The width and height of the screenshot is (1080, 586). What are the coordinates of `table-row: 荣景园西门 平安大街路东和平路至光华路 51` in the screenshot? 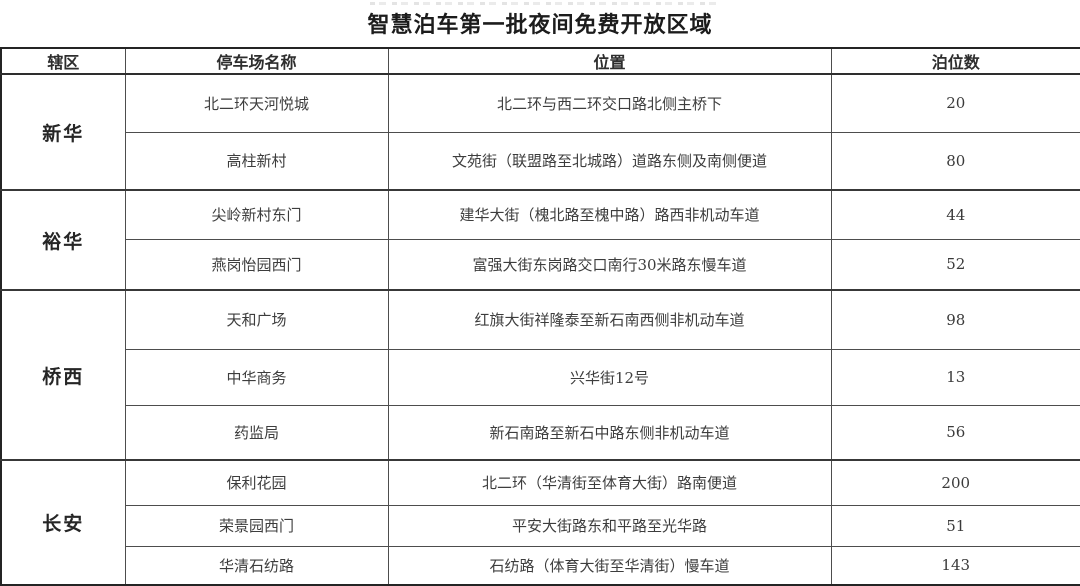 It's located at (540, 525).